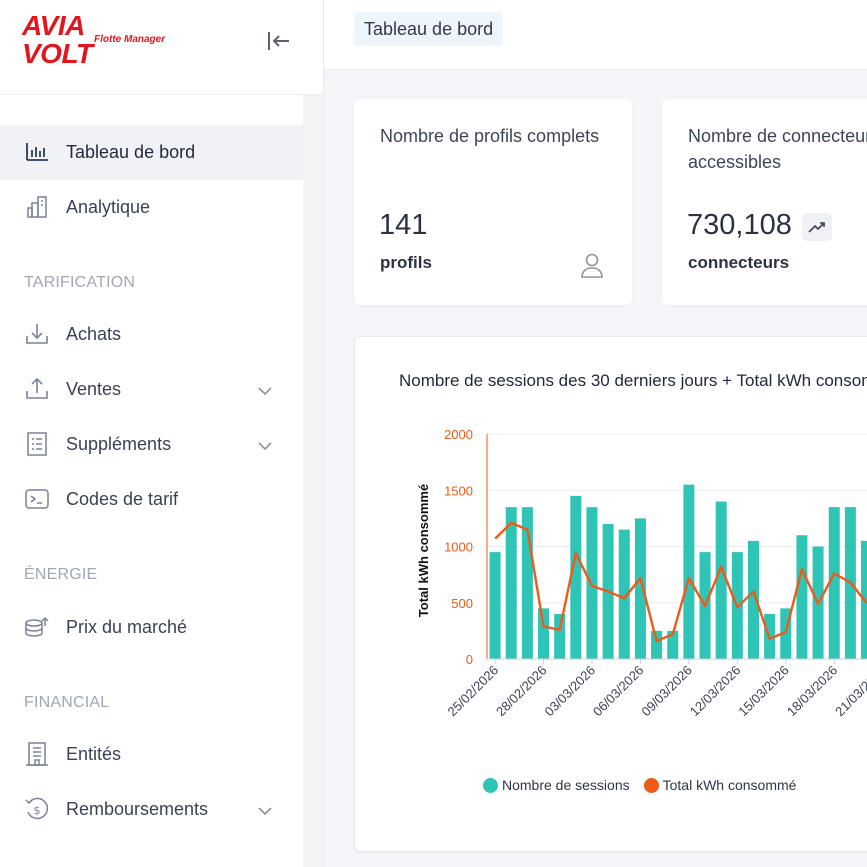  Describe the element at coordinates (127, 627) in the screenshot. I see `sidebar-item-label: Prix du marché` at that location.